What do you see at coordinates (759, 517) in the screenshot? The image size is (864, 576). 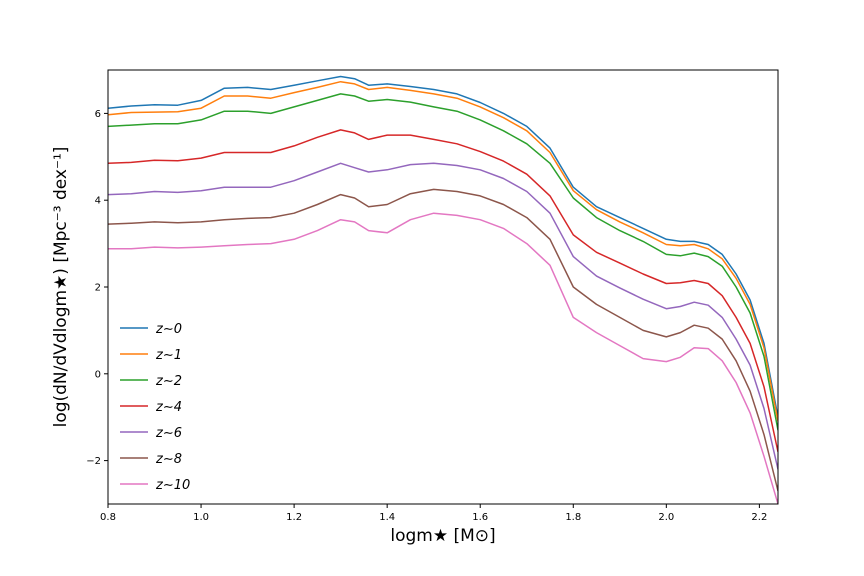 I see `x-tick-label: 2.2` at bounding box center [759, 517].